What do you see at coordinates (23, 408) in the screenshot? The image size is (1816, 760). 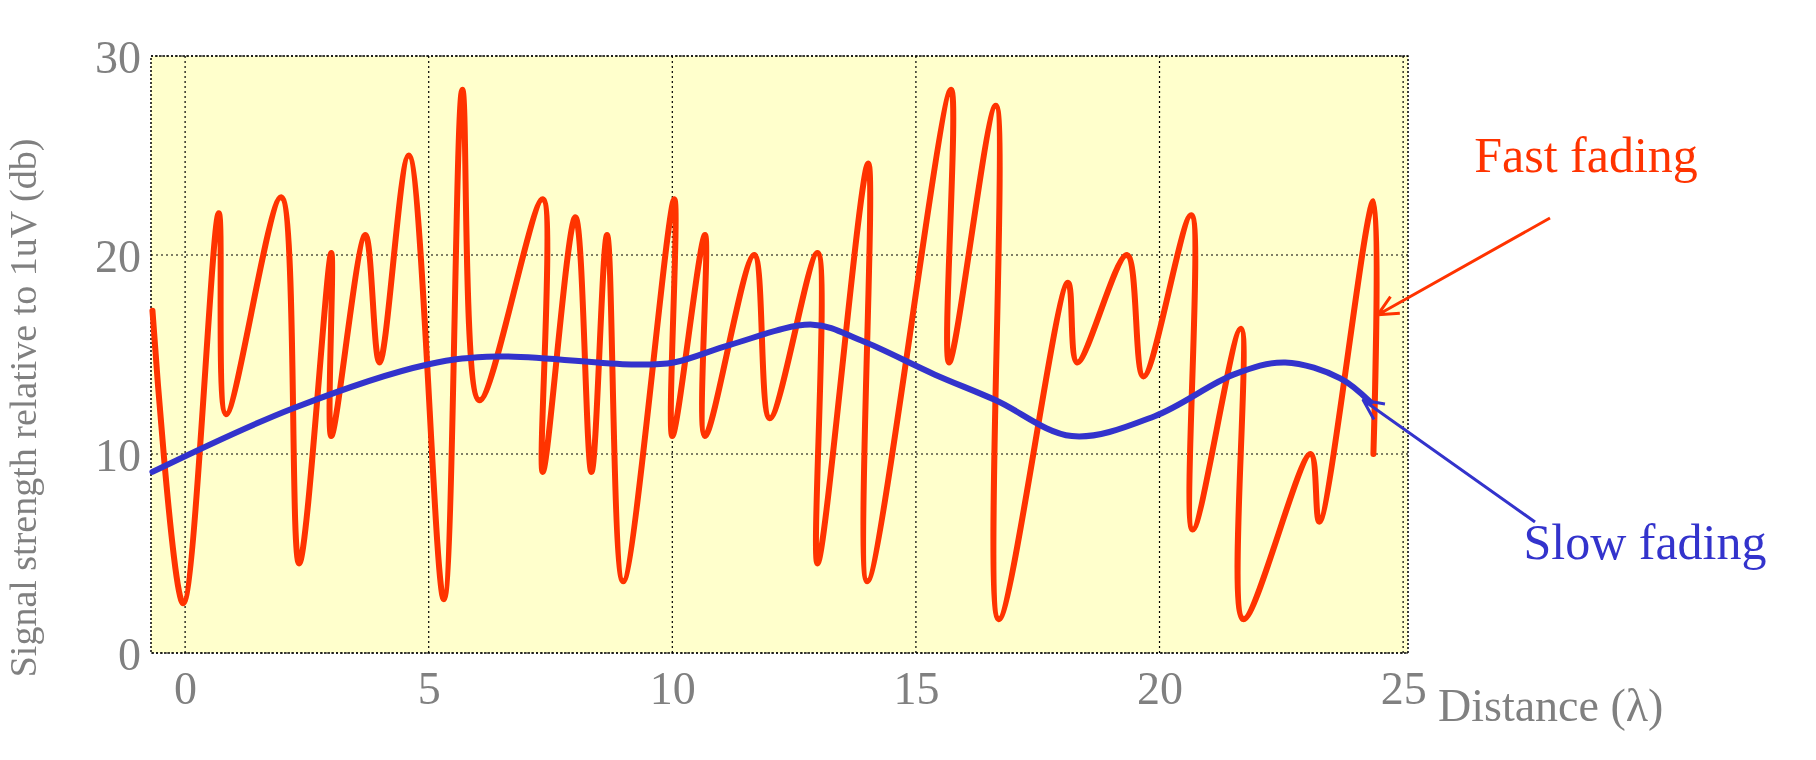 I see `y-axis-title: Signal strength relative to 1uV (db)` at bounding box center [23, 408].